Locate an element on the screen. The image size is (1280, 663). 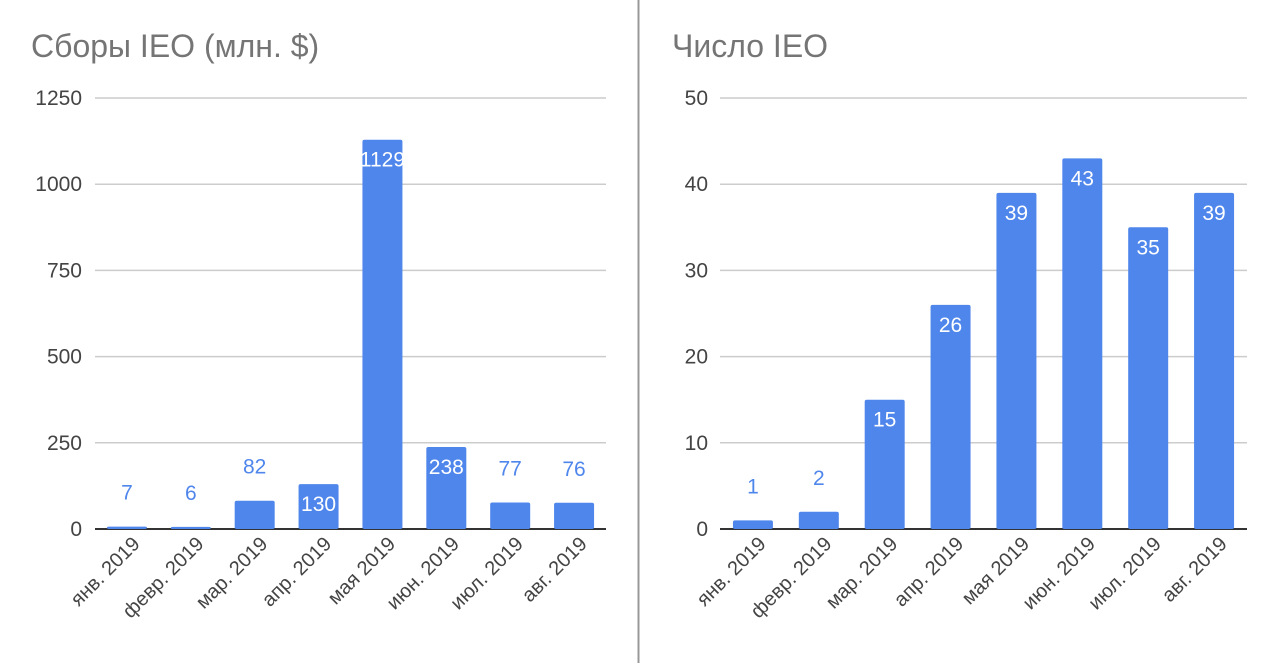
data-label: 15 is located at coordinates (884, 420).